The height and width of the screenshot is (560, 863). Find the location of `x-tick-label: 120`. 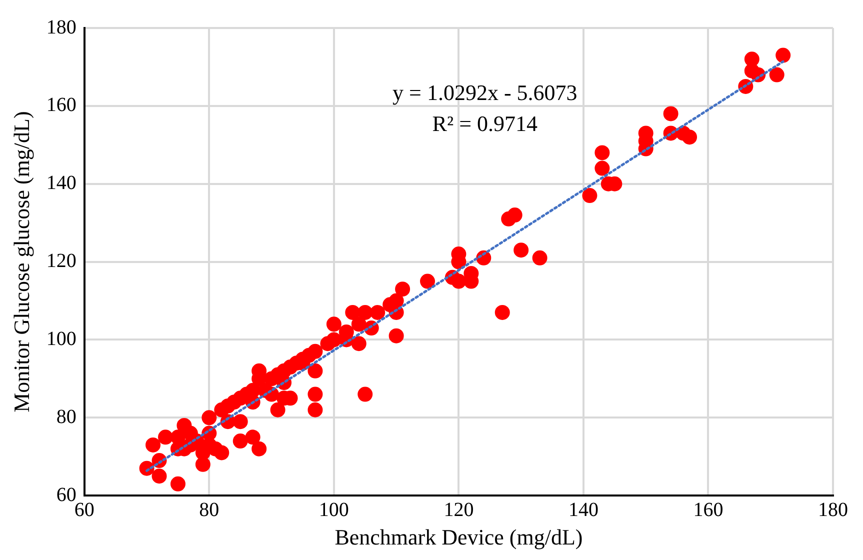

x-tick-label: 120 is located at coordinates (459, 509).